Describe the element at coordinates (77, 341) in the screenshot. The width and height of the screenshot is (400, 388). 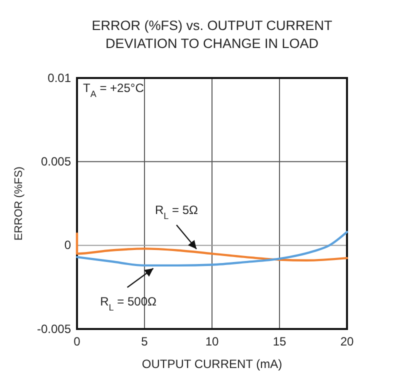
I see `x-tick-label: 0` at that location.